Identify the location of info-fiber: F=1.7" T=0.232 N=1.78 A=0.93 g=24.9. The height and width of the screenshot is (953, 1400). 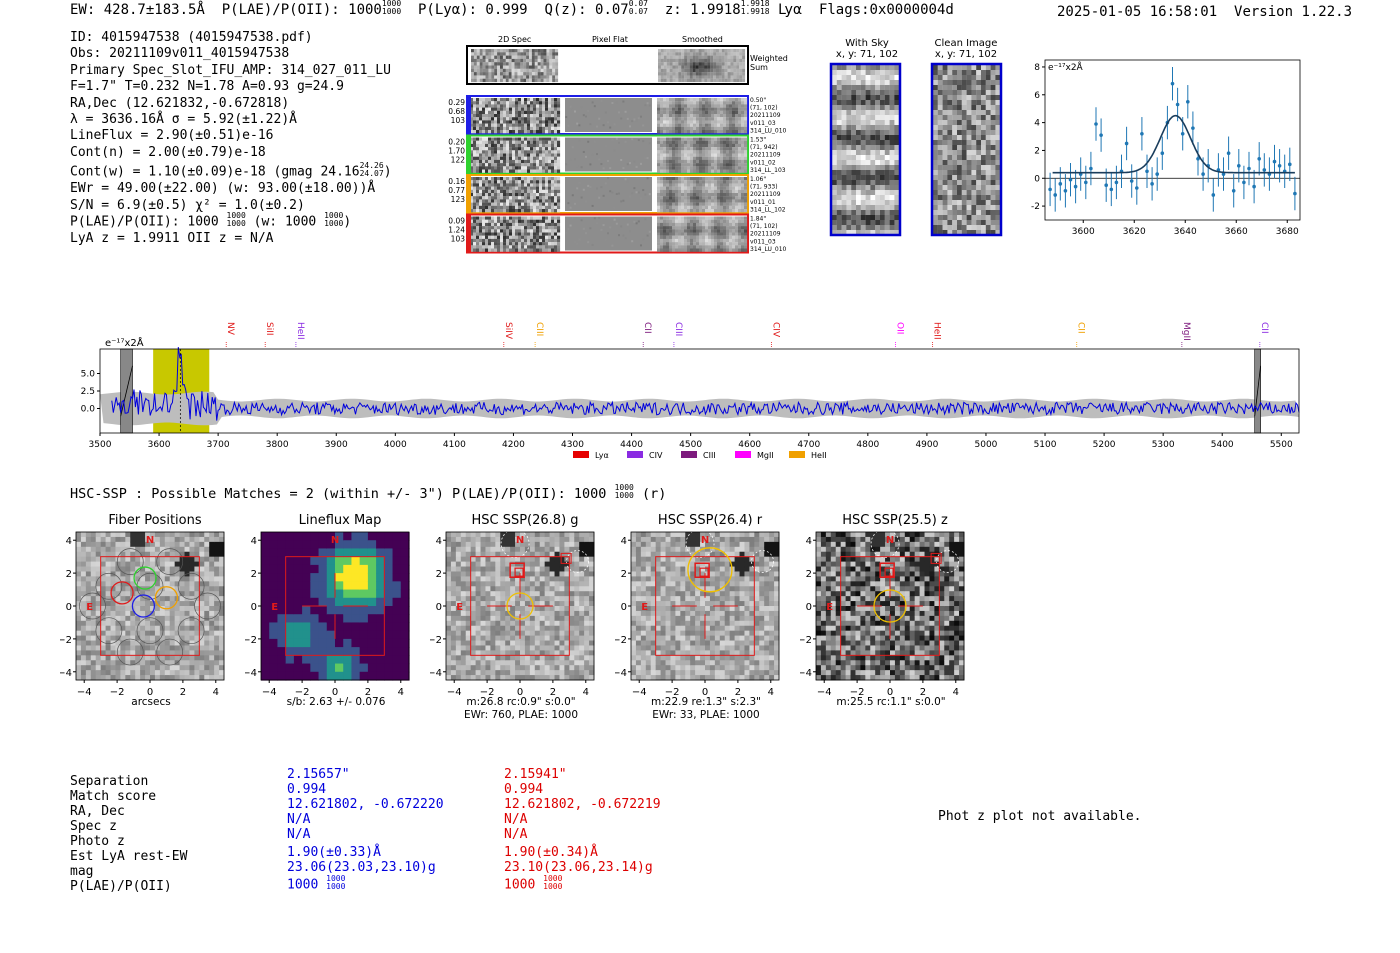
(207, 87).